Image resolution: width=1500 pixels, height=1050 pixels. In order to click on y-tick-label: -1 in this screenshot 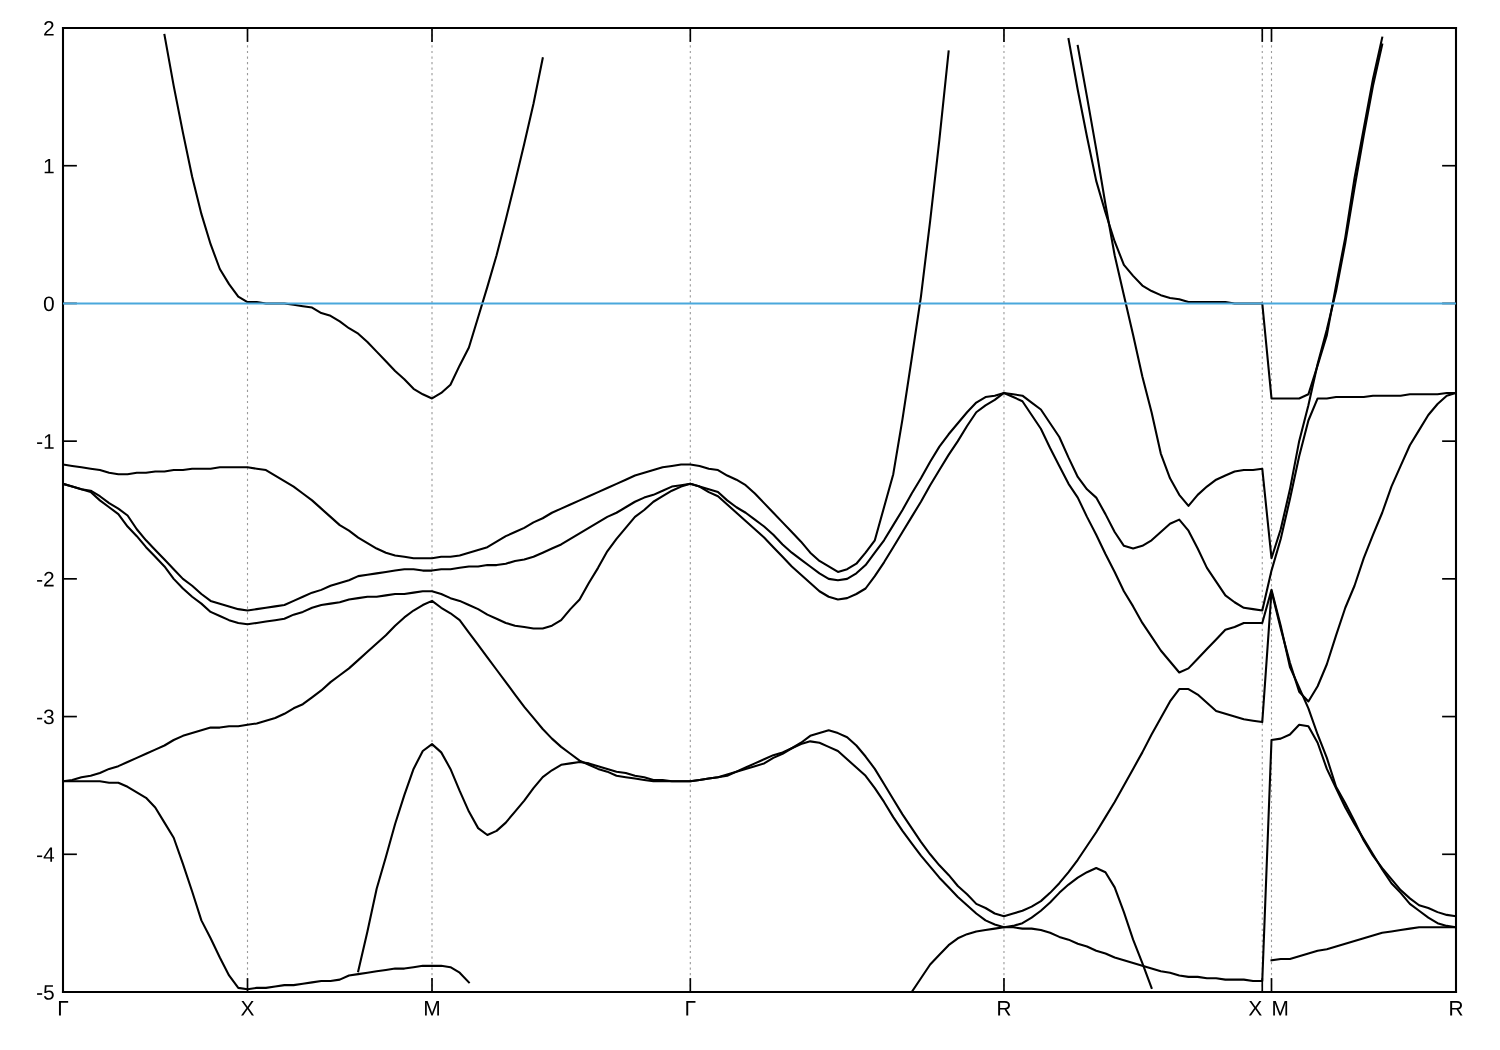, I will do `click(45, 441)`.